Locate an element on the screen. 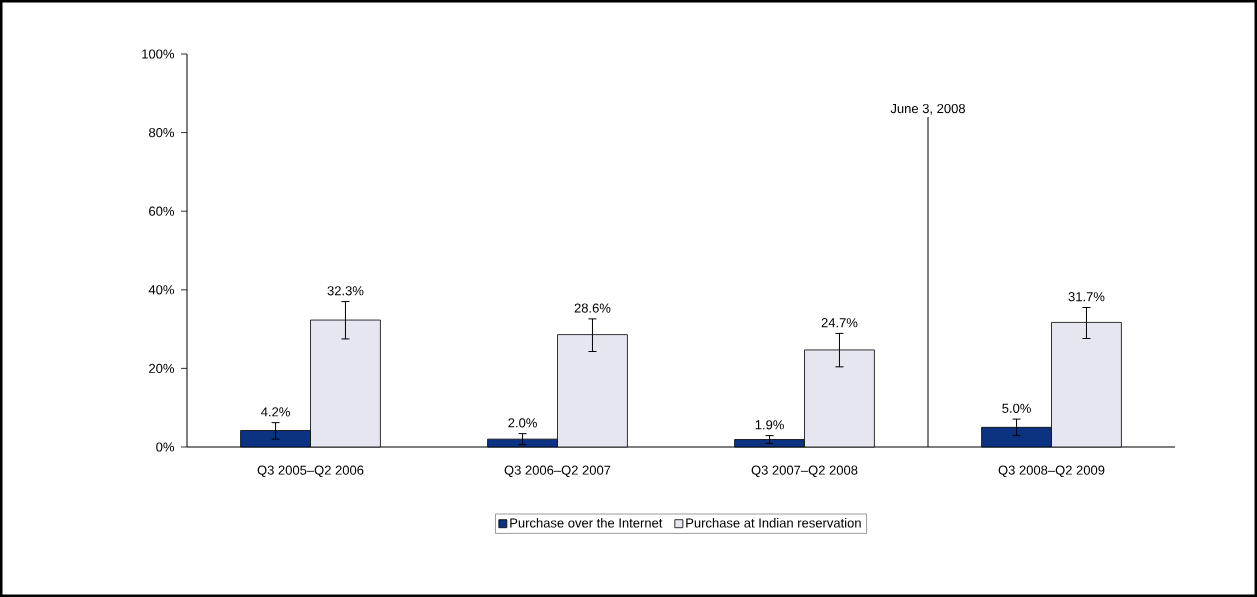  y-tick-label: 40% is located at coordinates (161, 290).